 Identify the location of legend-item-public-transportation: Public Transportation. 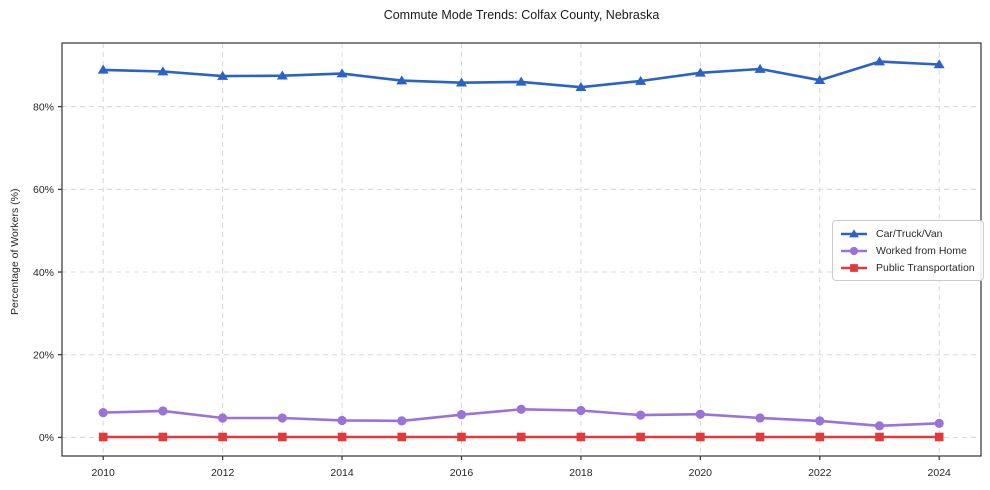
(907, 267).